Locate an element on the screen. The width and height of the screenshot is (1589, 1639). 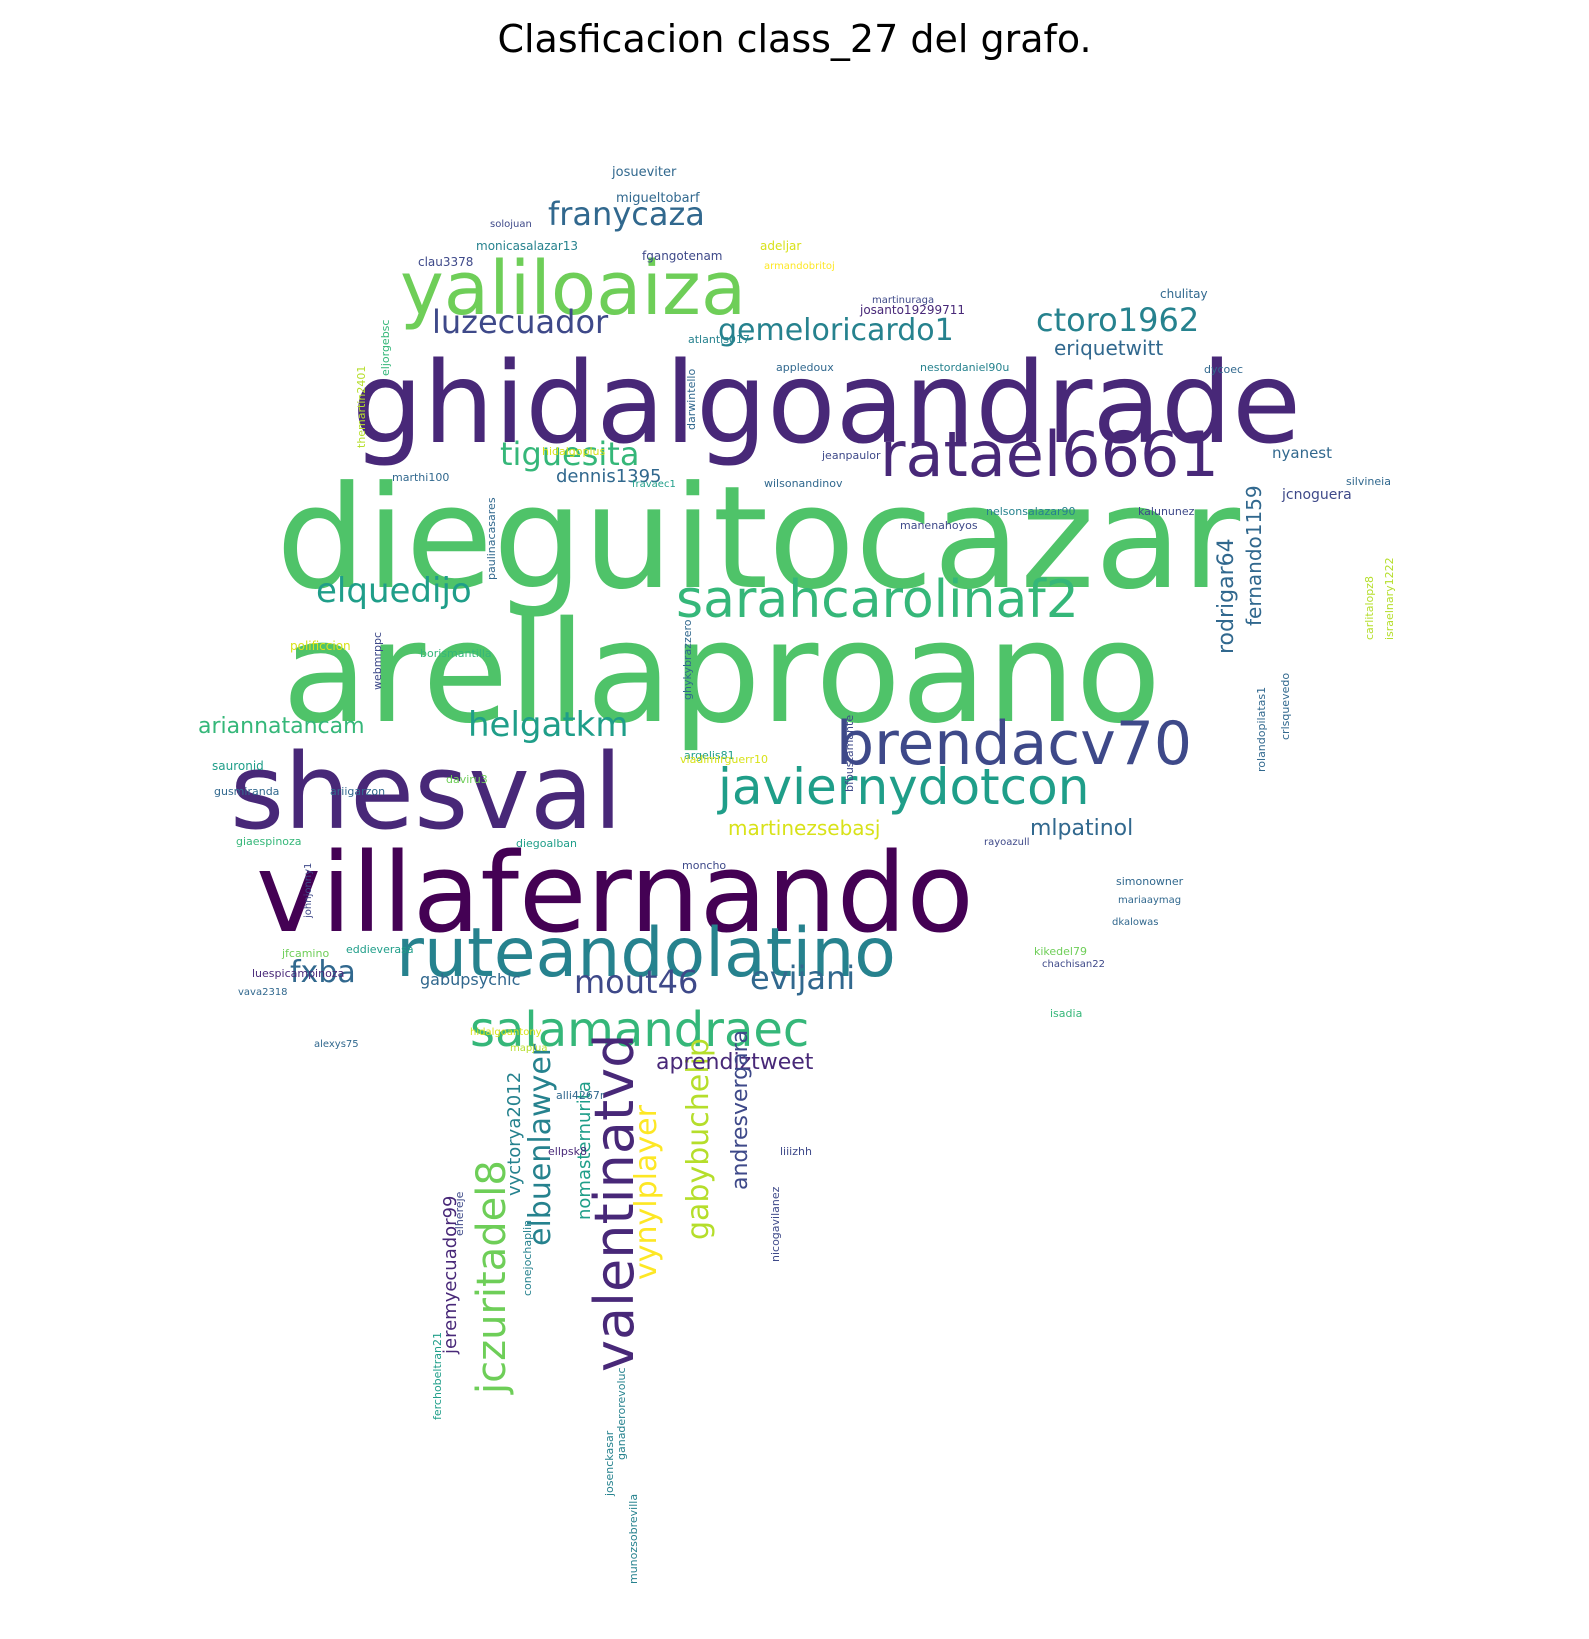
cloud-word: martinuraga is located at coordinates (903, 300).